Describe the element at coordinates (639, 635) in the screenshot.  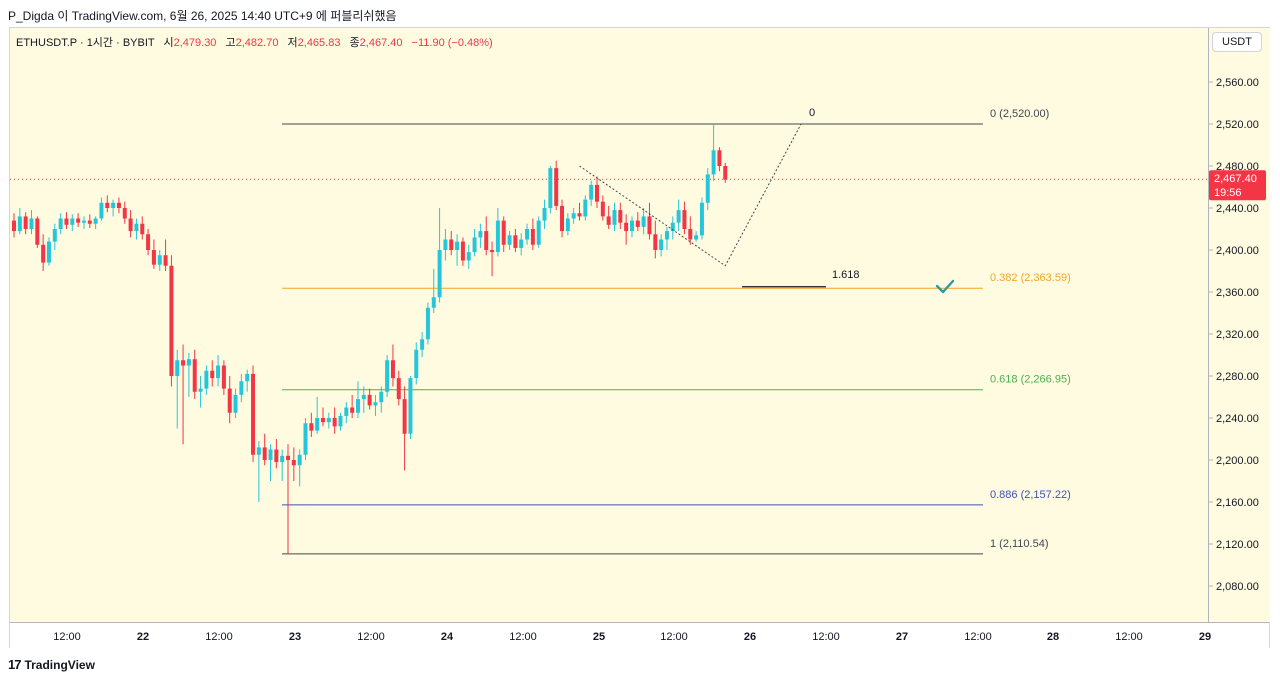
I see `time-axis` at that location.